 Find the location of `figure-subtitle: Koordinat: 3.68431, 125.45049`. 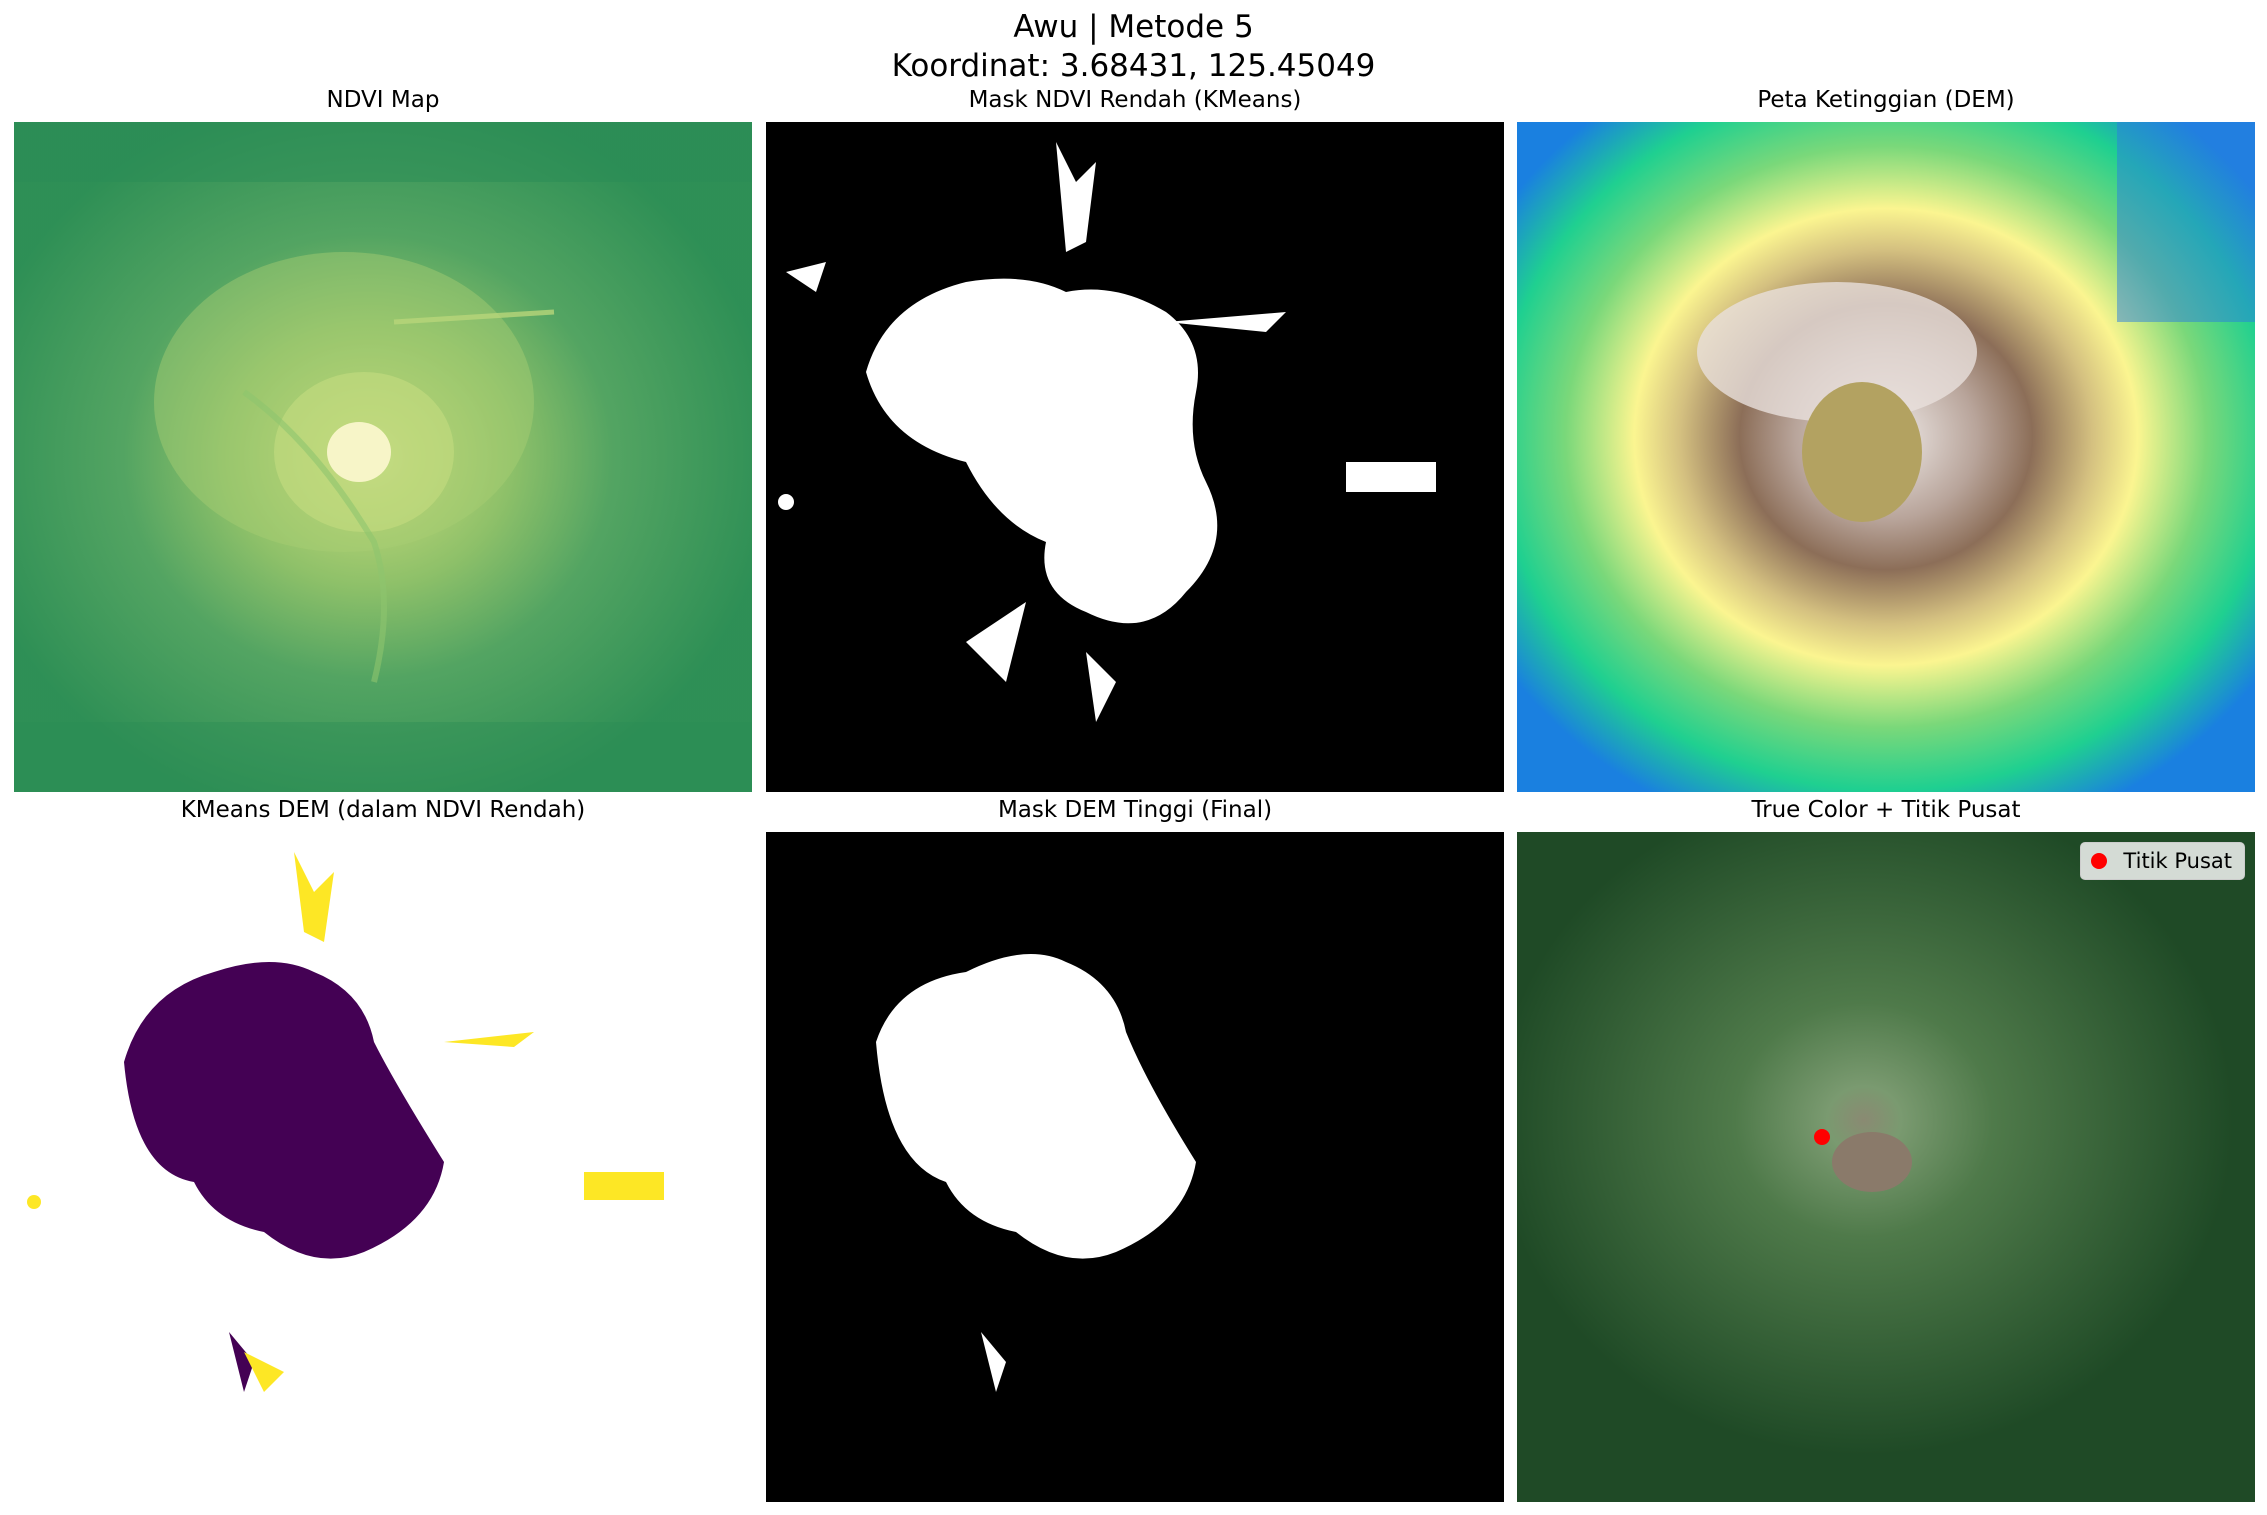

figure-subtitle: Koordinat: 3.68431, 125.45049 is located at coordinates (1133, 66).